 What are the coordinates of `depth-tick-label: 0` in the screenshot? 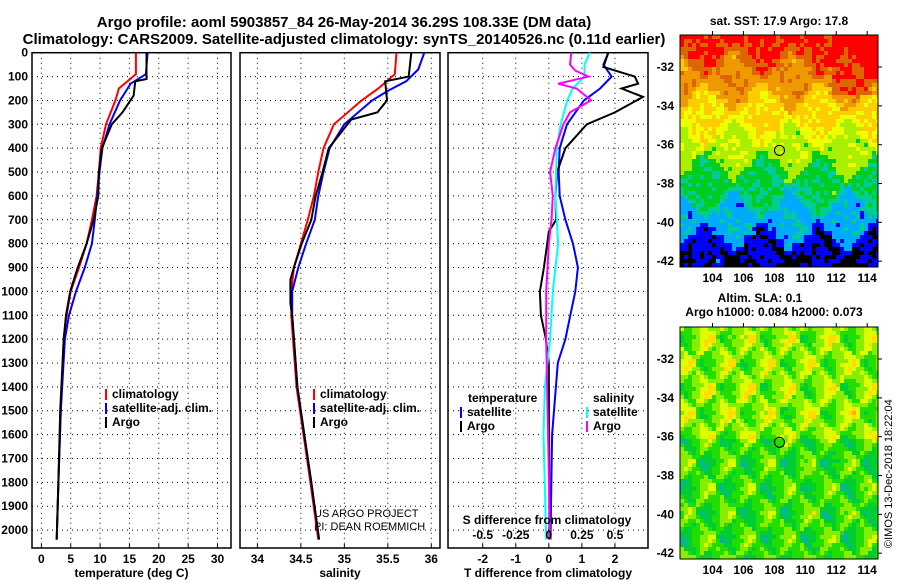 It's located at (24, 53).